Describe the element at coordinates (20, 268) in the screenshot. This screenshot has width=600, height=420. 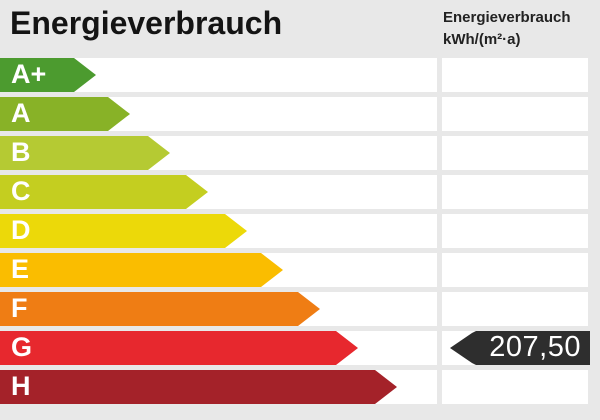
I see `grade-letter: E` at that location.